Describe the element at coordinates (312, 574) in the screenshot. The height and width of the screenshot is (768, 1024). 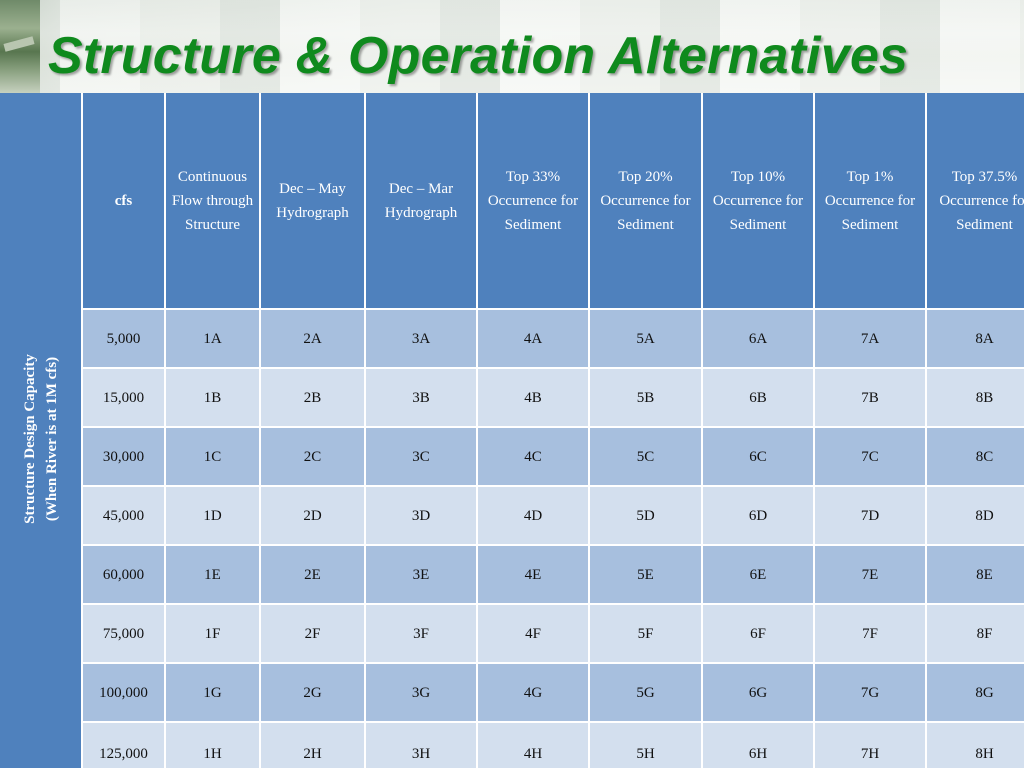
I see `table-cell: 2E` at that location.